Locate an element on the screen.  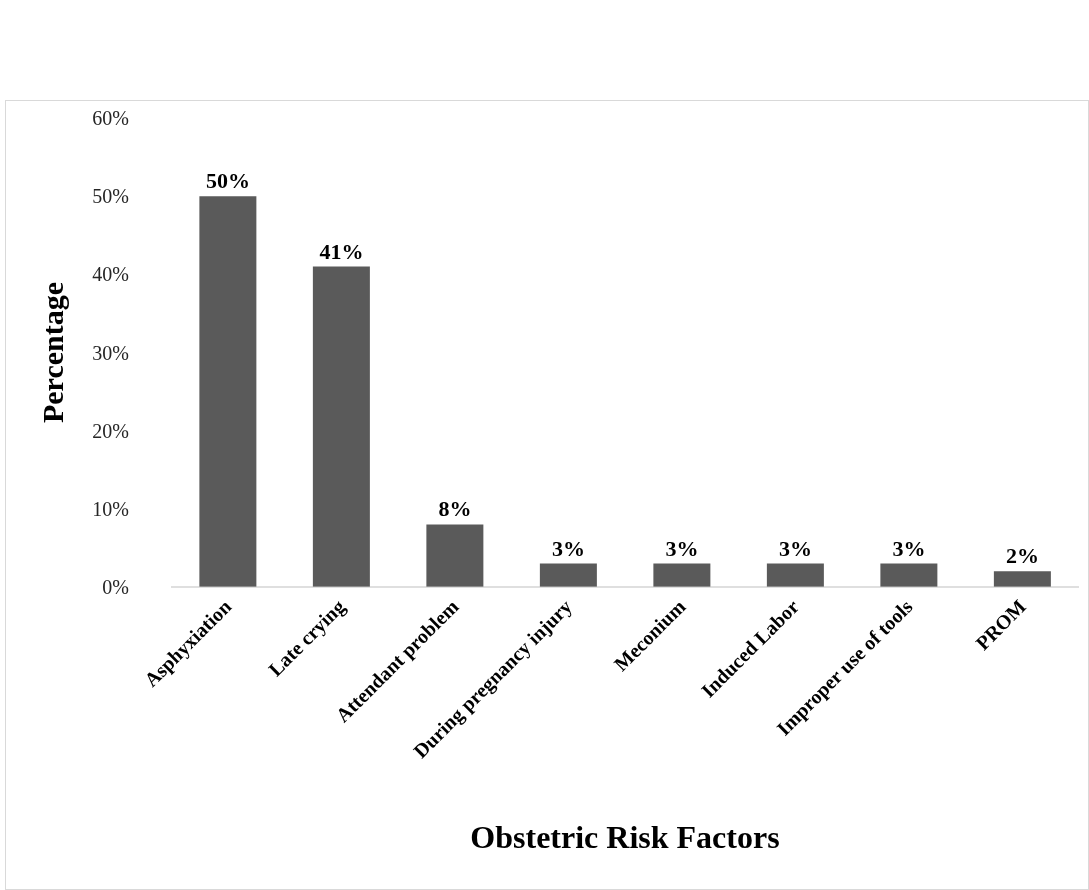
data-label: 50% is located at coordinates (227, 181).